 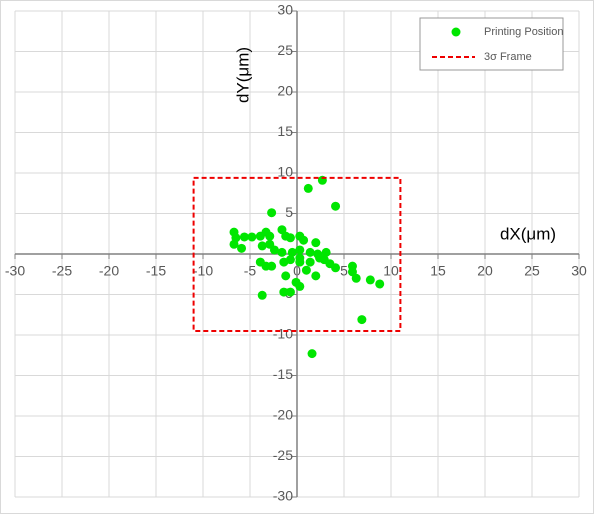 I want to click on x-tick-label: -15, so click(x=156, y=271).